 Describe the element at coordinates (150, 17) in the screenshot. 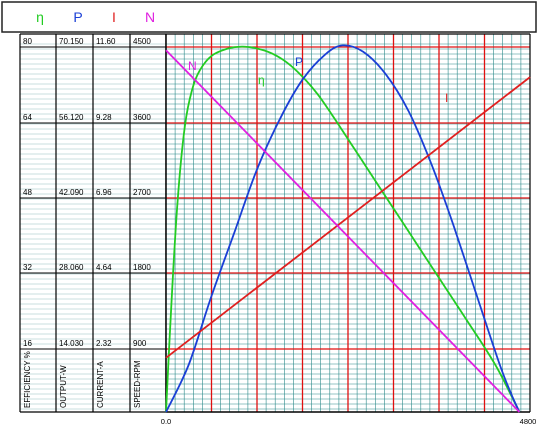

I see `legend-entry-3: N` at that location.